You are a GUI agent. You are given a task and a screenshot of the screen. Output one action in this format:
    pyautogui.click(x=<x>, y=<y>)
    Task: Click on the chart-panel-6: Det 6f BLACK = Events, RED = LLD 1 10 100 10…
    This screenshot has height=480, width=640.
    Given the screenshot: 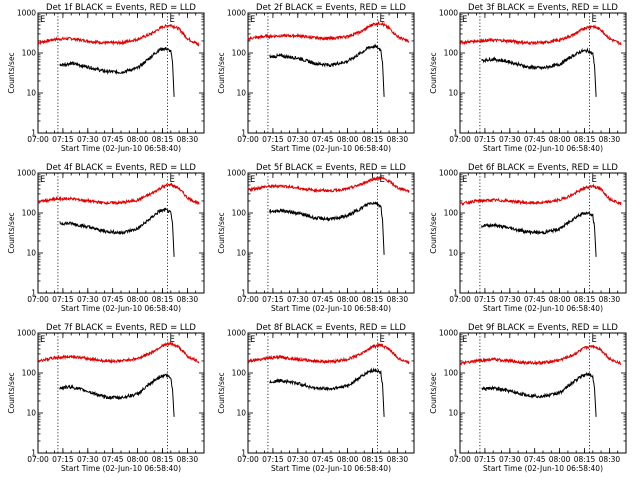 What is the action you would take?
    pyautogui.click(x=528, y=238)
    